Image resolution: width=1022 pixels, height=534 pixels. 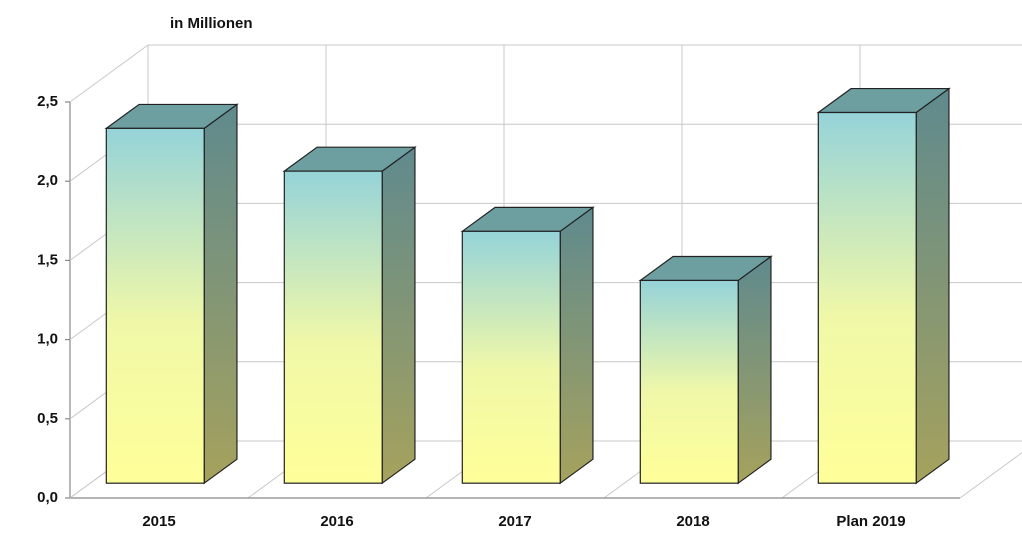 I want to click on y-tick-label: 0,0, so click(x=47, y=497).